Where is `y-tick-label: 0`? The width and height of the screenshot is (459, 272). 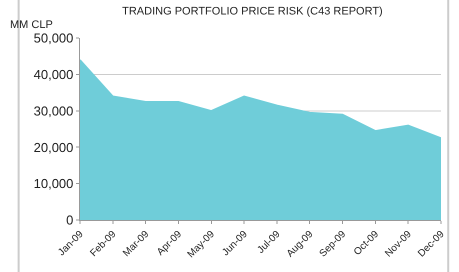 y-tick-label: 0 is located at coordinates (70, 220).